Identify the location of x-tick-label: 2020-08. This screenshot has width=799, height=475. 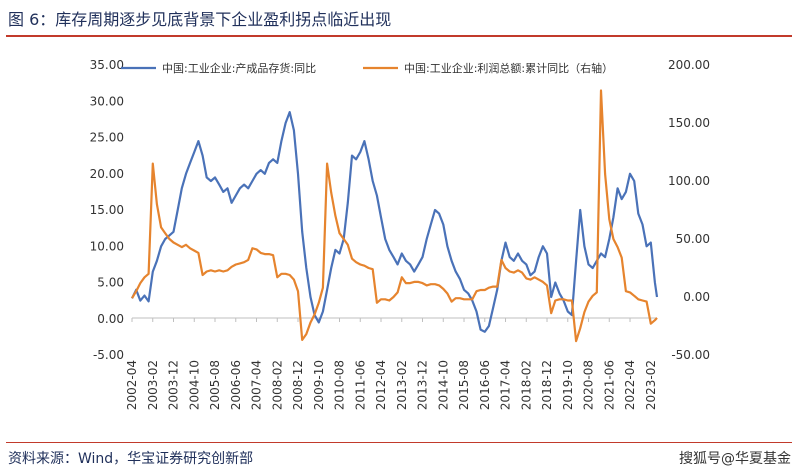
(589, 385).